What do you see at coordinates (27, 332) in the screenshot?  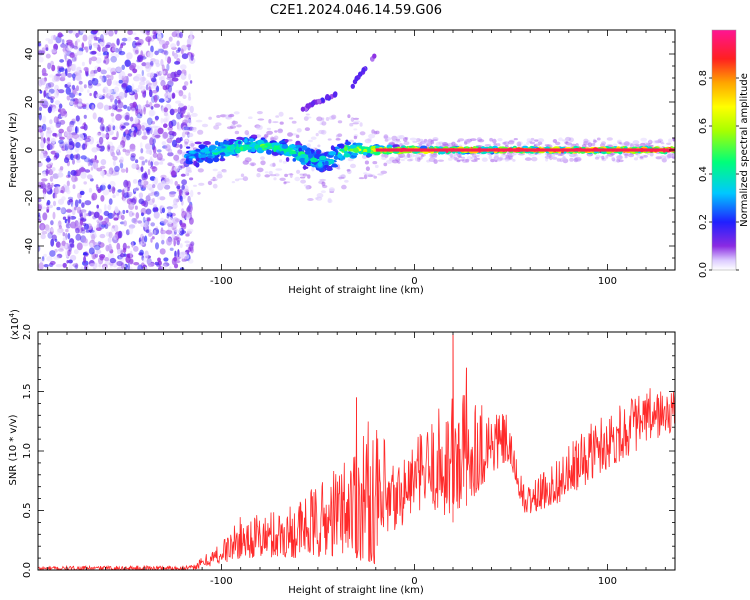 I see `y-tick-label: 2.0` at bounding box center [27, 332].